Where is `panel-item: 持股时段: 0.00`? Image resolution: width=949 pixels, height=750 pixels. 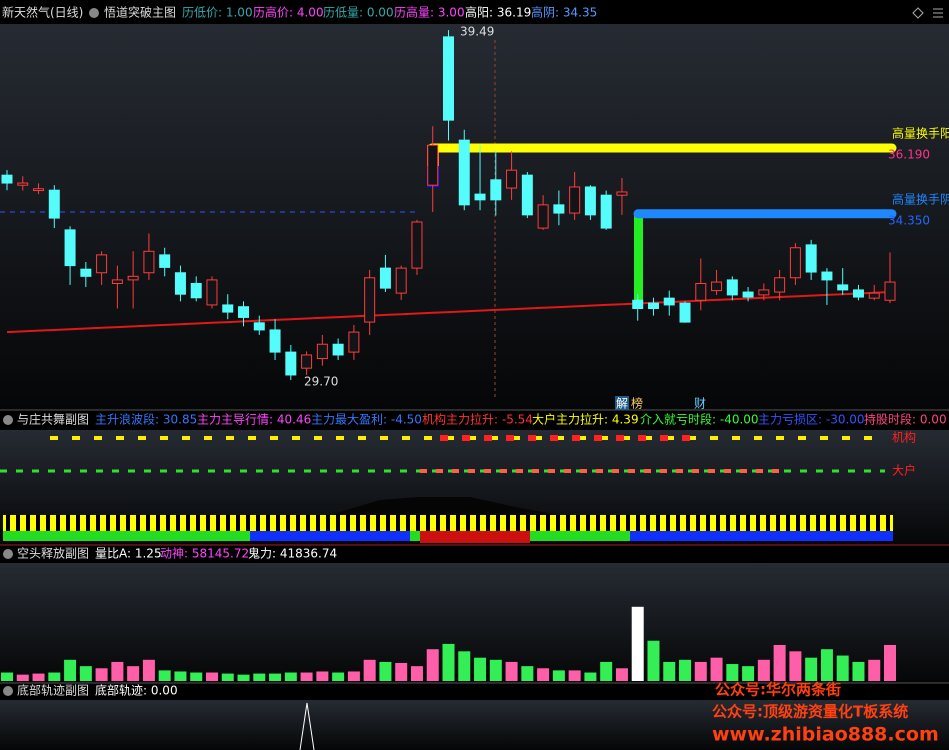 panel-item: 持股时段: 0.00 is located at coordinates (905, 419).